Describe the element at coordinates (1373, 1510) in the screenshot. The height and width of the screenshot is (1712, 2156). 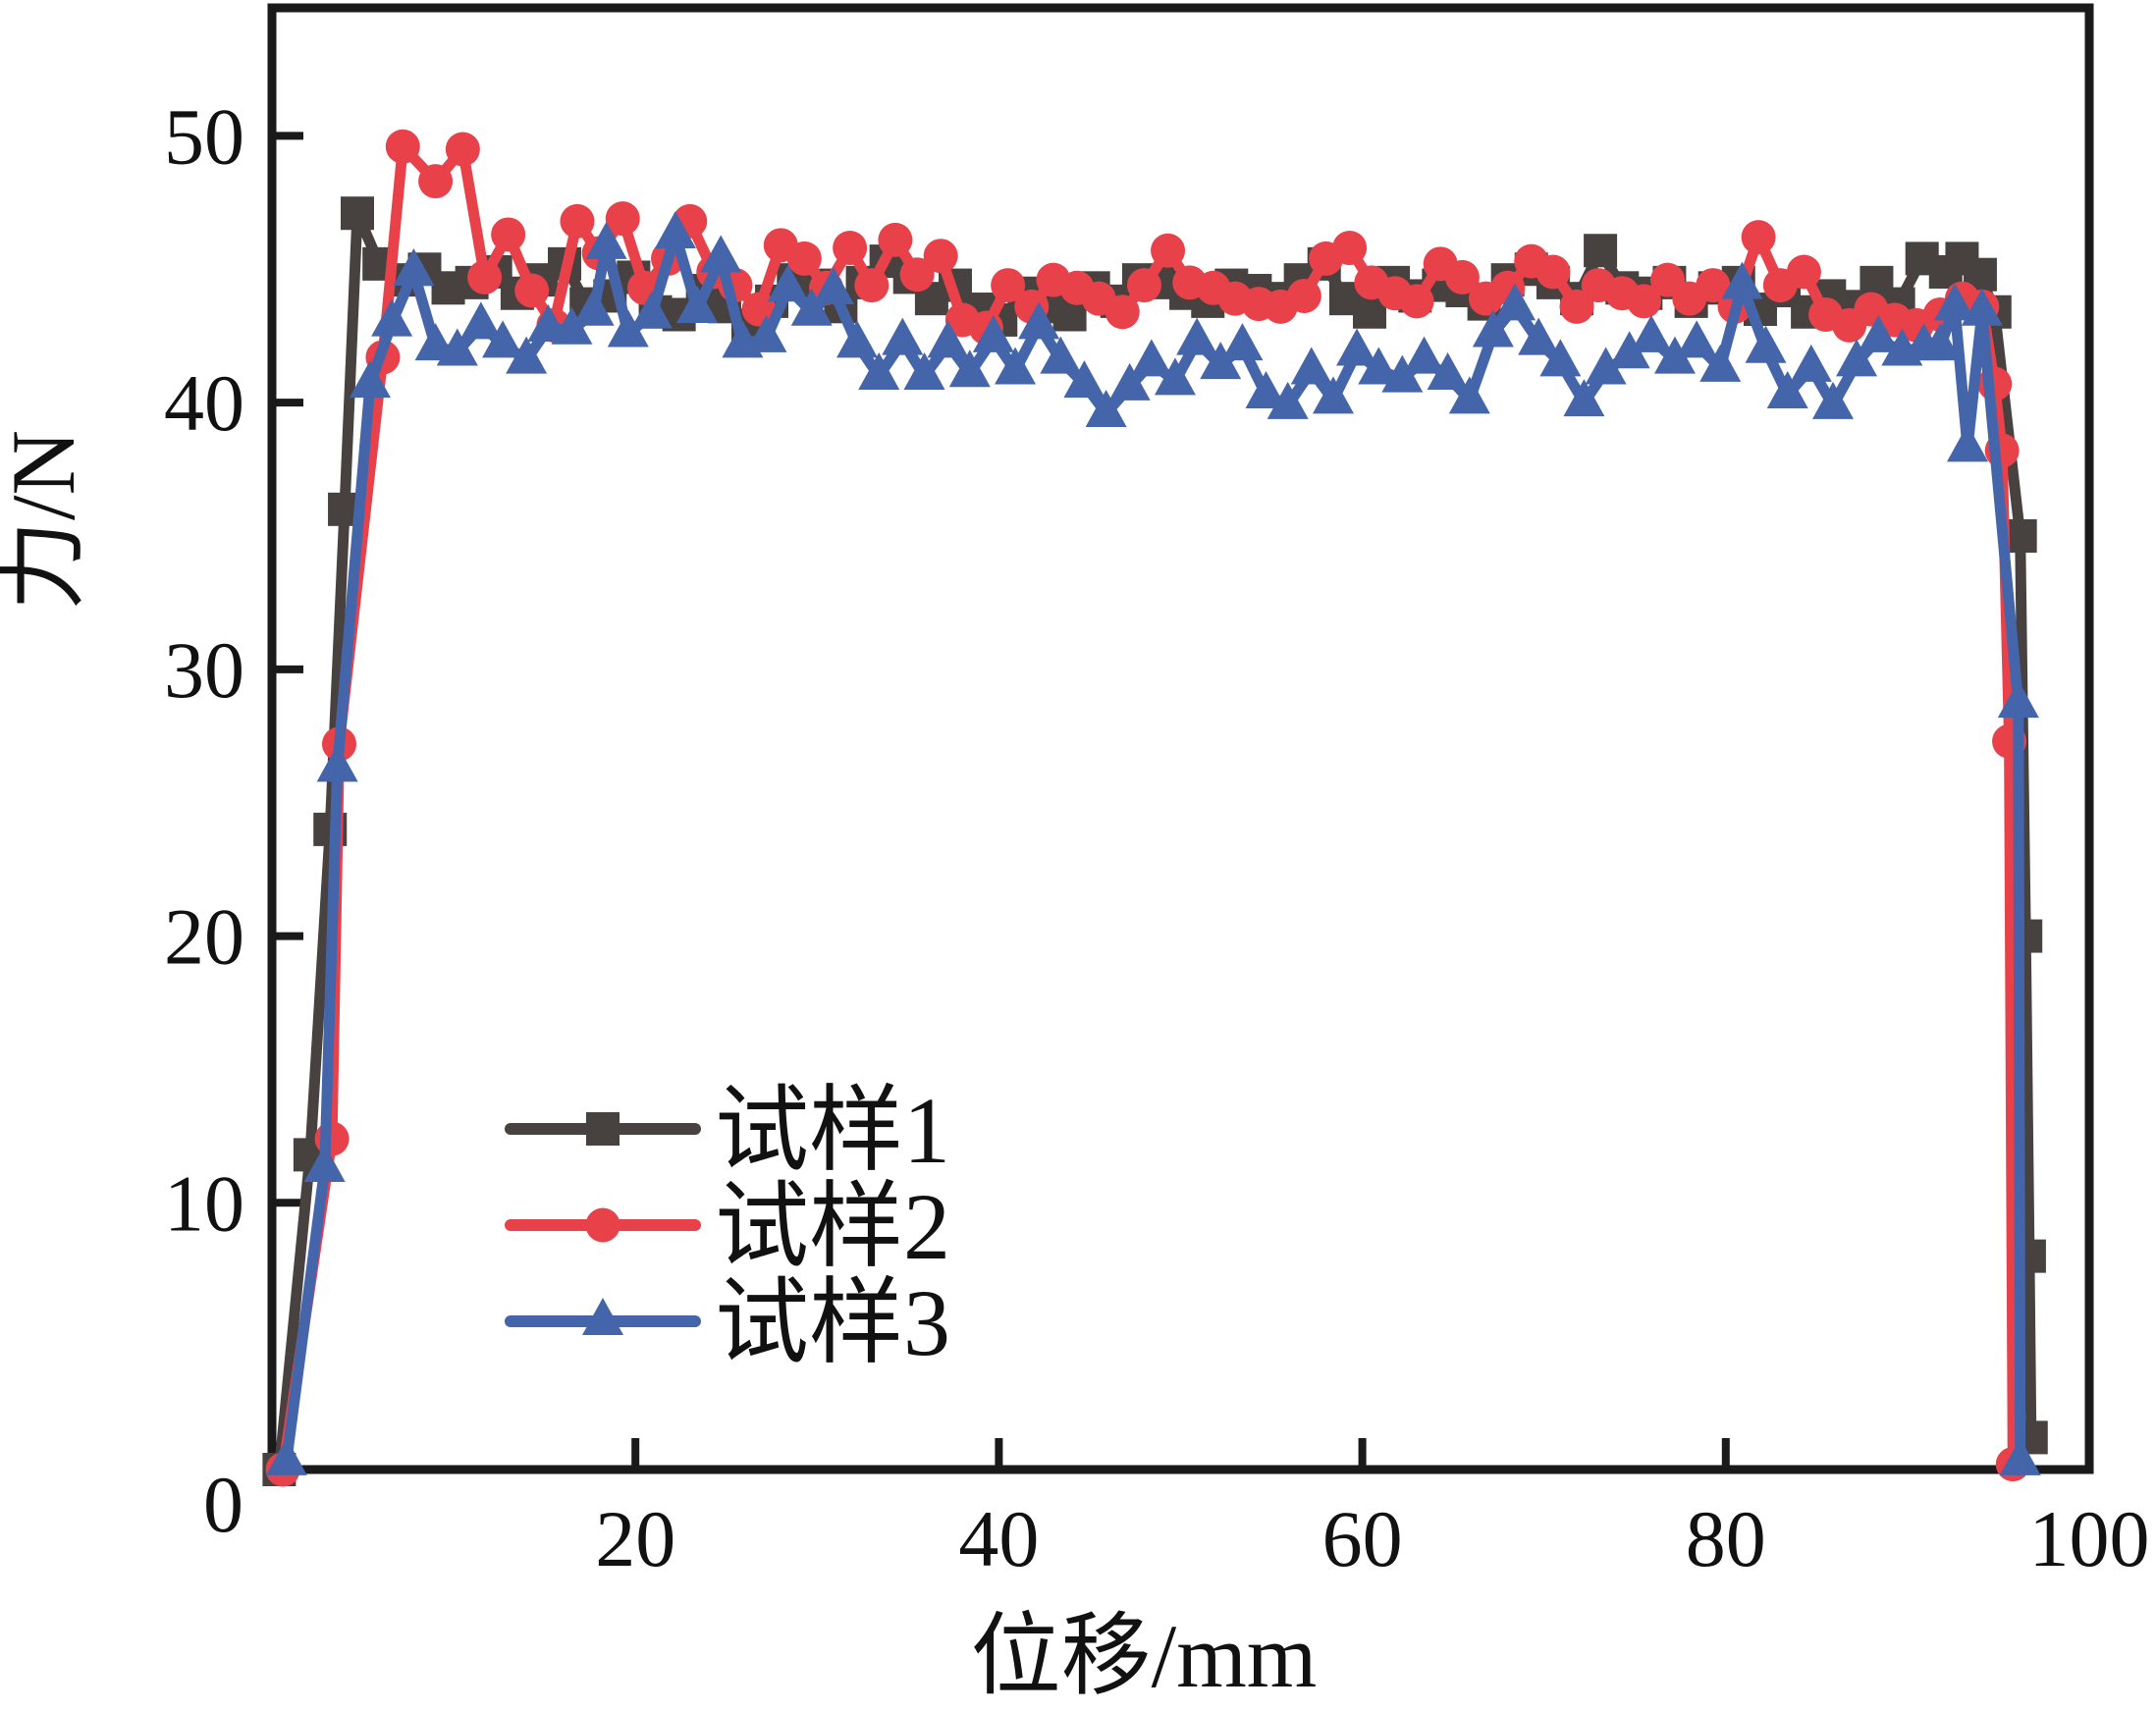
I see `x-axis-ticks: 20 40 60 80 100` at that location.